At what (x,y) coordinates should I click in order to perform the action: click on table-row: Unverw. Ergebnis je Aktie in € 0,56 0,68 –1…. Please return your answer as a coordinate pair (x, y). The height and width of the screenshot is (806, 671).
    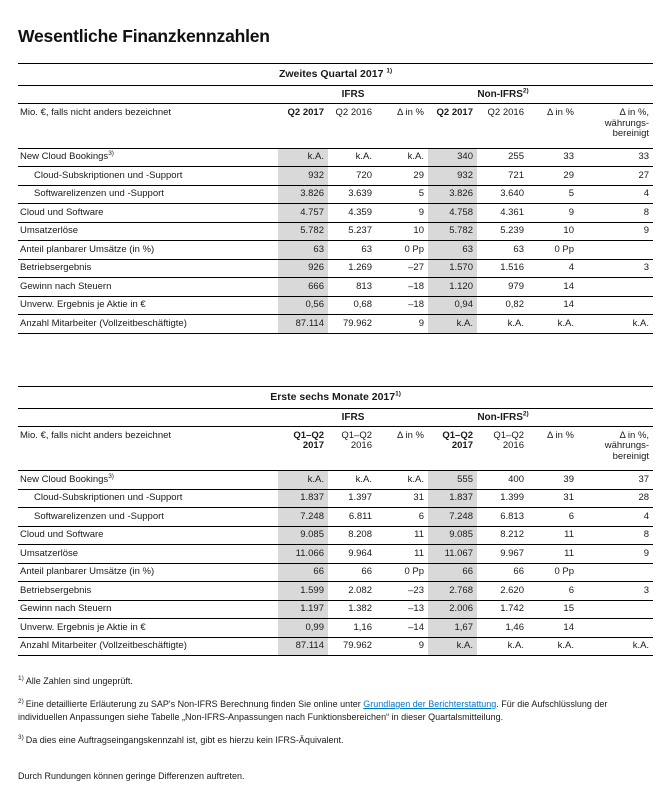
    Looking at the image, I should click on (336, 305).